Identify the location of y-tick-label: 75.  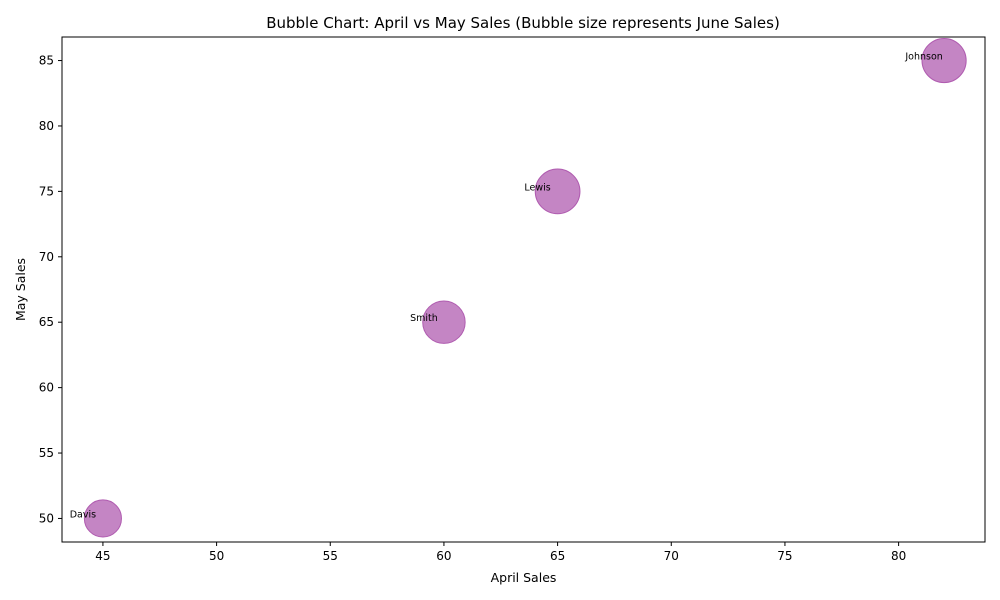
(46, 191).